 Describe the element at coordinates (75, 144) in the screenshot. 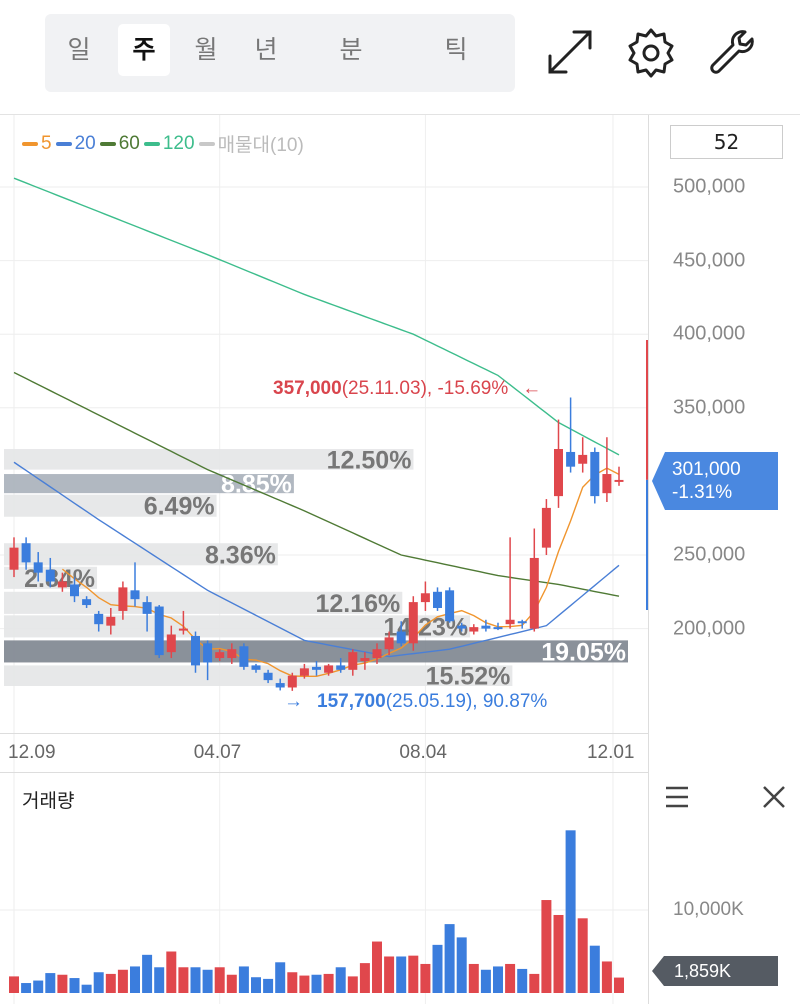

I see `legend-ma20: 20` at that location.